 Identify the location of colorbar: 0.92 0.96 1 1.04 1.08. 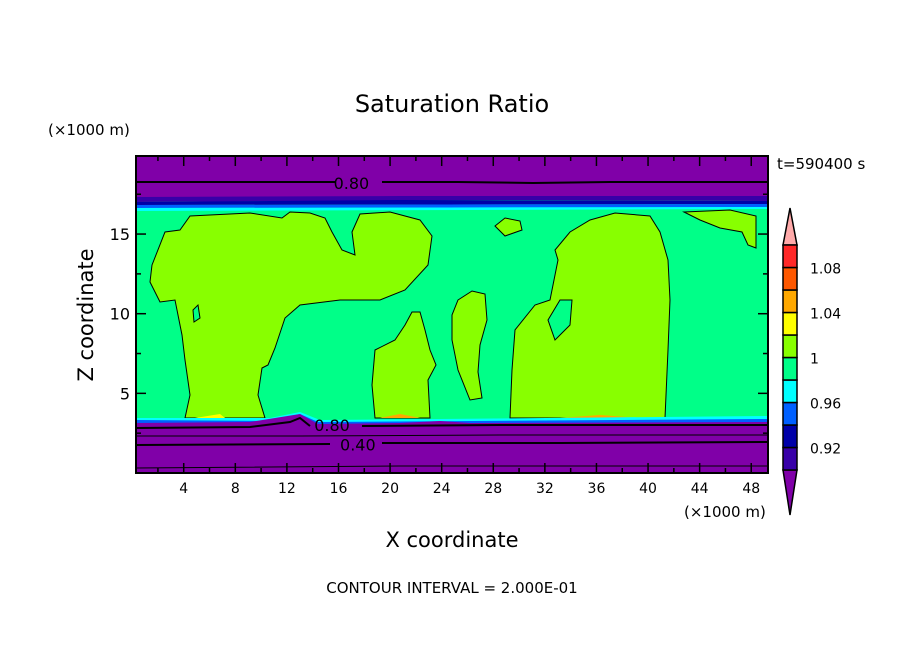
(811, 361).